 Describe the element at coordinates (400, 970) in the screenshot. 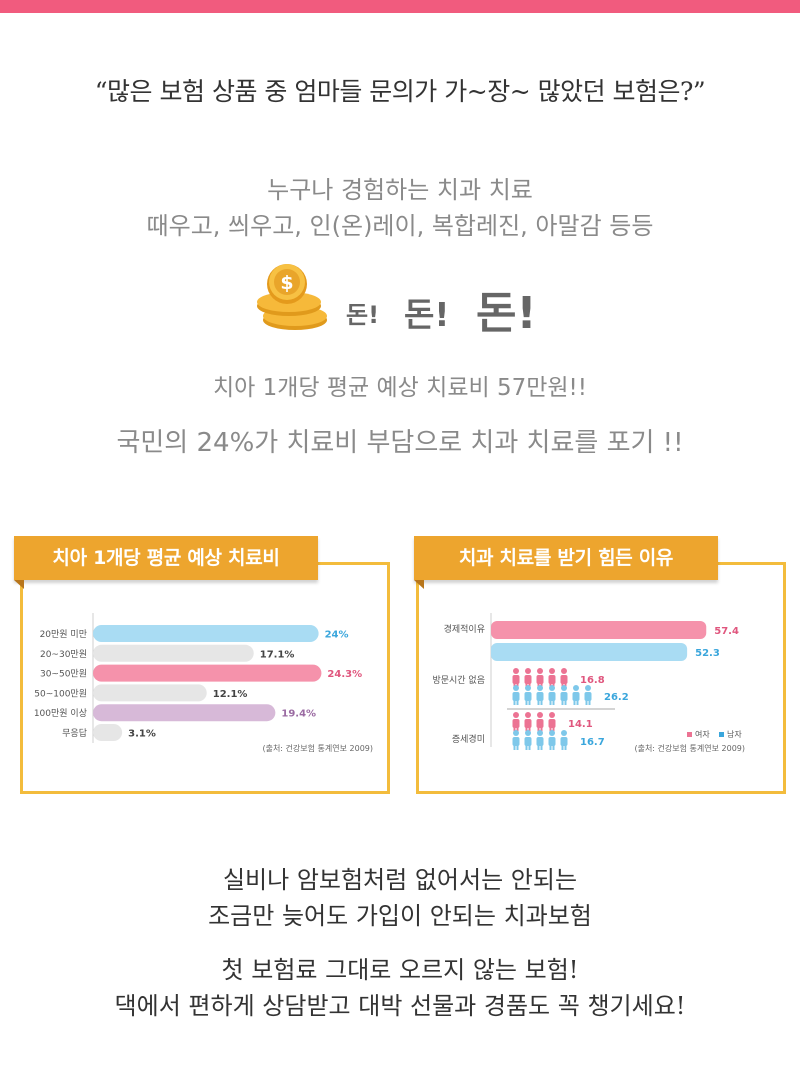

I see `closing-line-3: 첫 보험료 그대로 오르지 않는 보험!` at that location.